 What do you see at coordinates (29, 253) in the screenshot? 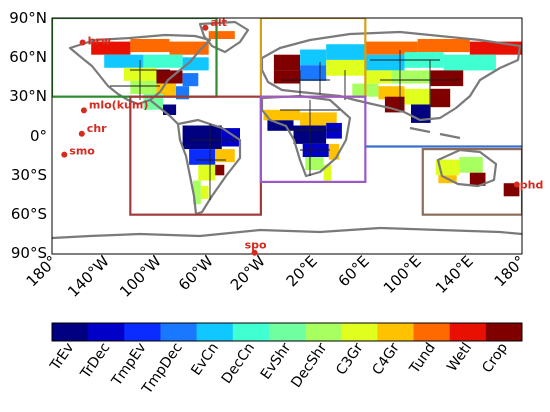
I see `lat-tick-90s: 90°S` at bounding box center [29, 253].